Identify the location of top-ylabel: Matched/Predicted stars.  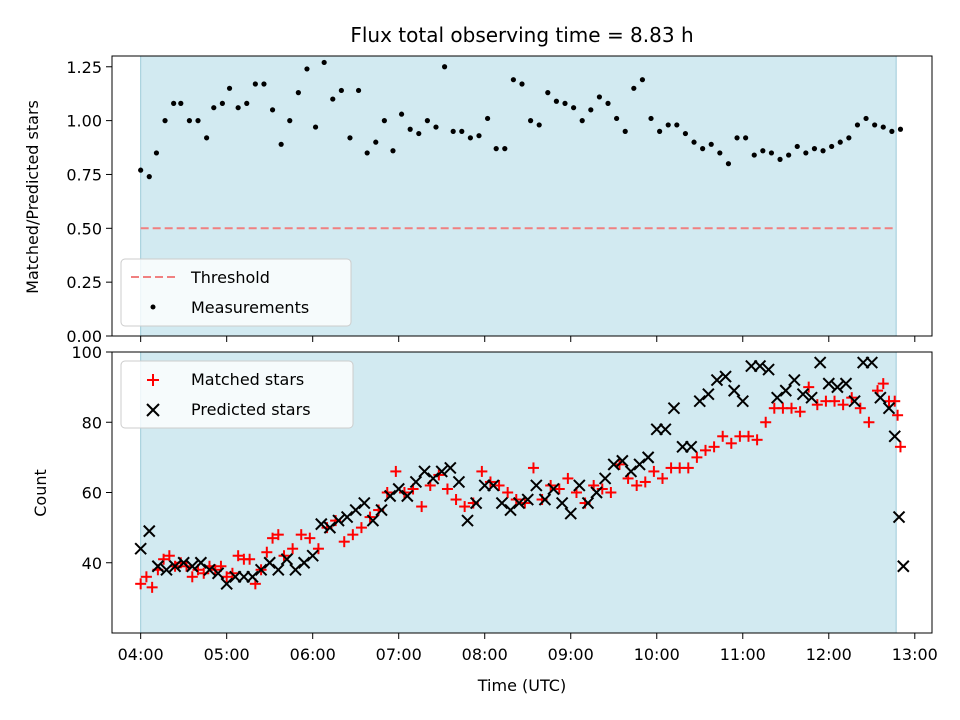
(32, 197).